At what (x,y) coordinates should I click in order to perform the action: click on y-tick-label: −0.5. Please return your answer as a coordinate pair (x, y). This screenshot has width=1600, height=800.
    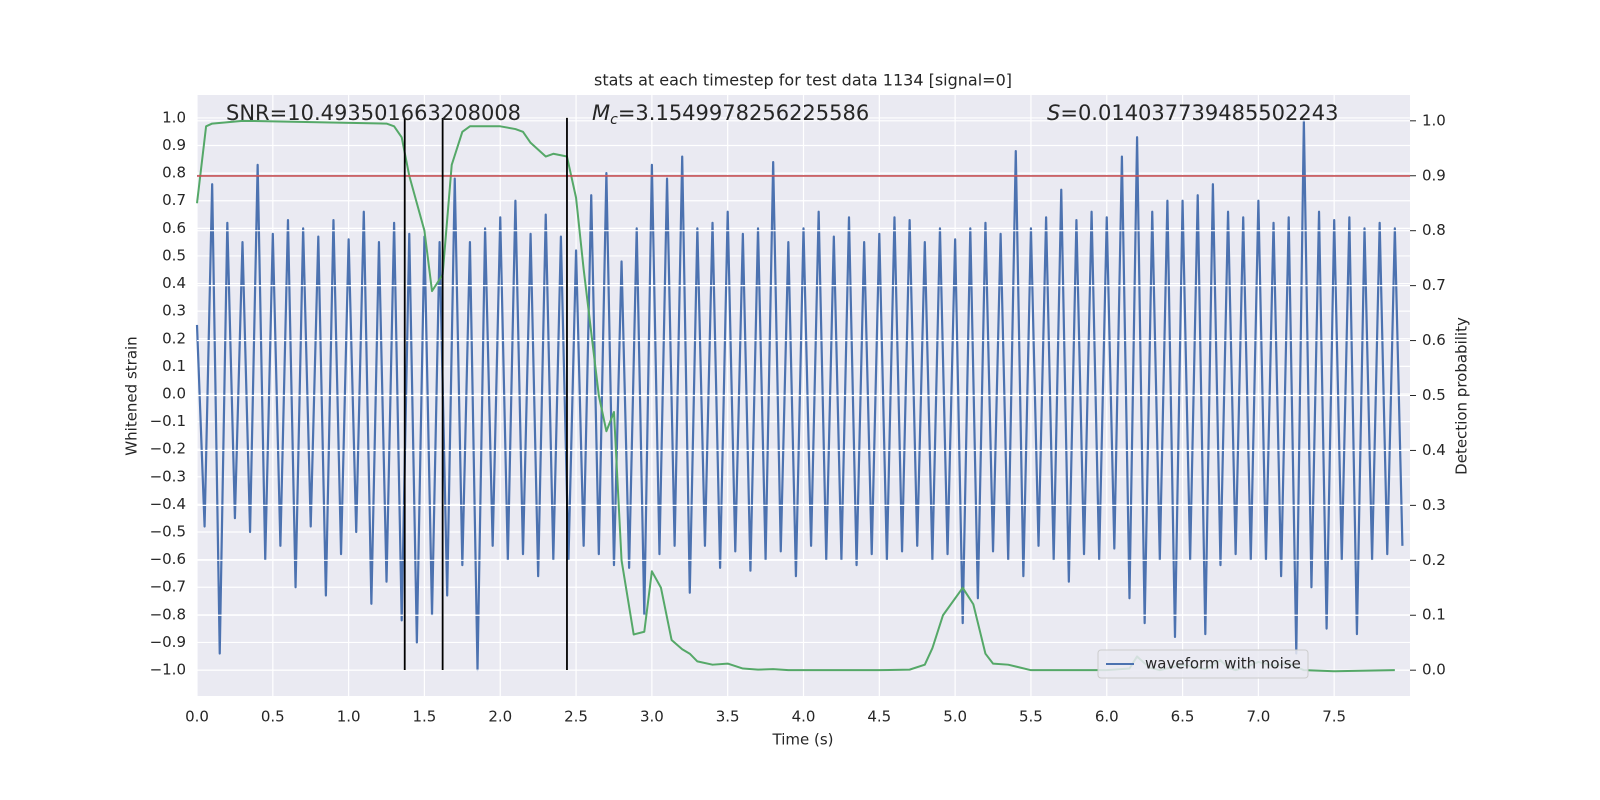
    Looking at the image, I should click on (168, 532).